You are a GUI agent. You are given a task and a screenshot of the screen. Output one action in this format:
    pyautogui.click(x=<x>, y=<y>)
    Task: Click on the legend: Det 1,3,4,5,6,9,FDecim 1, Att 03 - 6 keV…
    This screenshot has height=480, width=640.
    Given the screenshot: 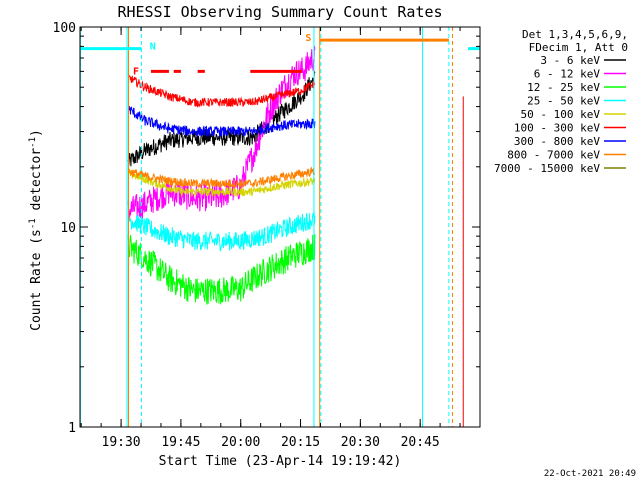 What is the action you would take?
    pyautogui.click(x=561, y=101)
    